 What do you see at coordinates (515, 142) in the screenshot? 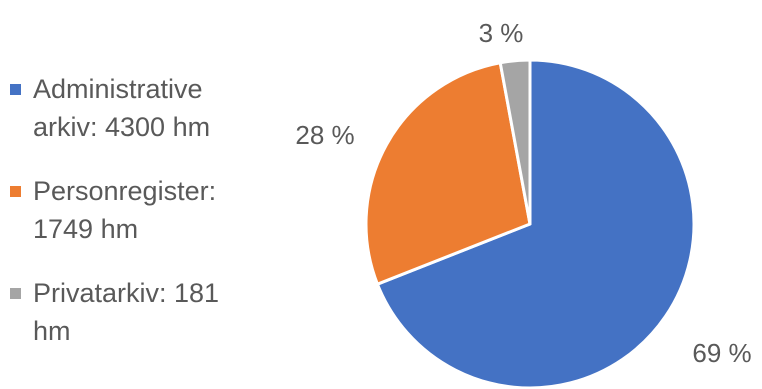
I see `pie-slice-privatarkiv` at bounding box center [515, 142].